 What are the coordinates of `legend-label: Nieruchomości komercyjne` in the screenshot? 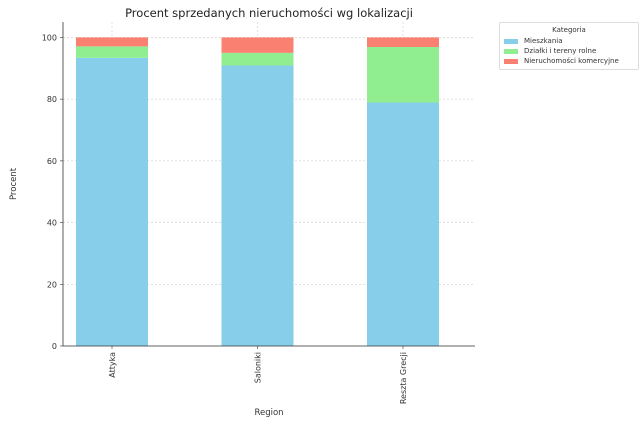 It's located at (571, 61).